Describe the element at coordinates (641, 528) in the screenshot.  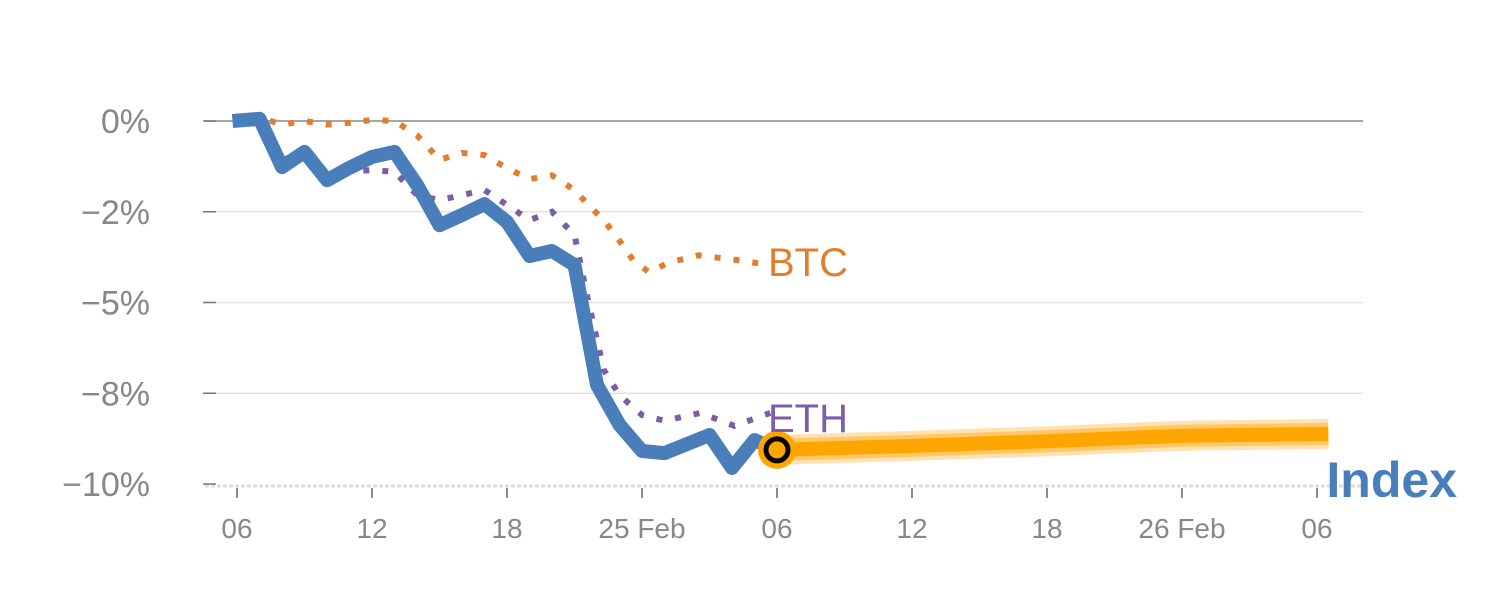
I see `x-tick-label: 25 Feb` at that location.